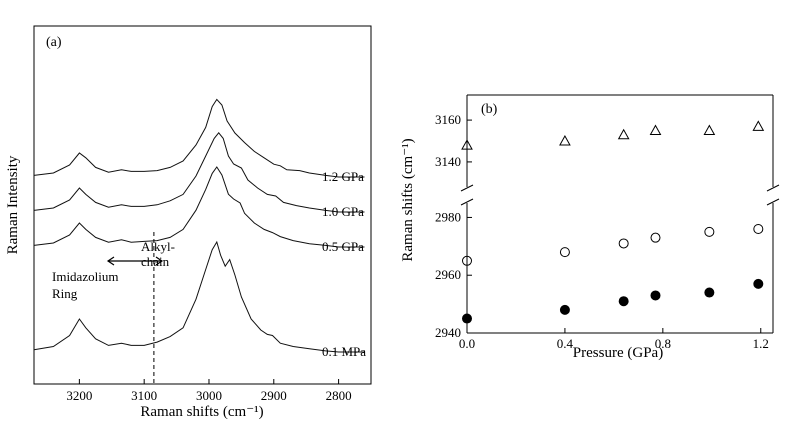 The image size is (786, 426). What do you see at coordinates (448, 274) in the screenshot?
I see `panel-b-y-tick-label: 2960` at bounding box center [448, 274].